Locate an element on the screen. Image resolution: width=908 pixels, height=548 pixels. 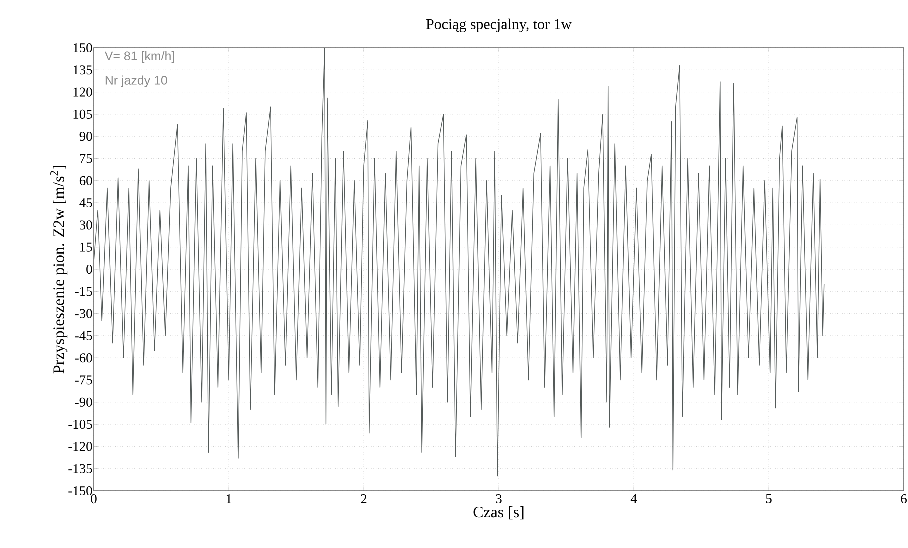
y-tick-label: -120 is located at coordinates (80, 447).